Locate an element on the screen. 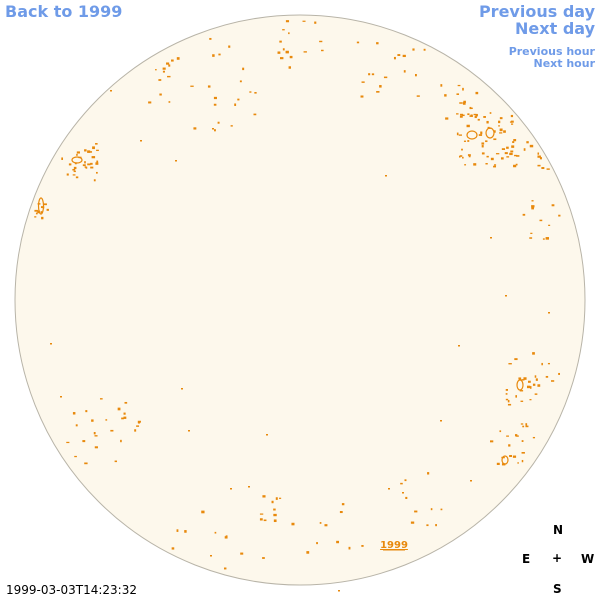  previous-hour-link: Previous hour is located at coordinates (551, 51).